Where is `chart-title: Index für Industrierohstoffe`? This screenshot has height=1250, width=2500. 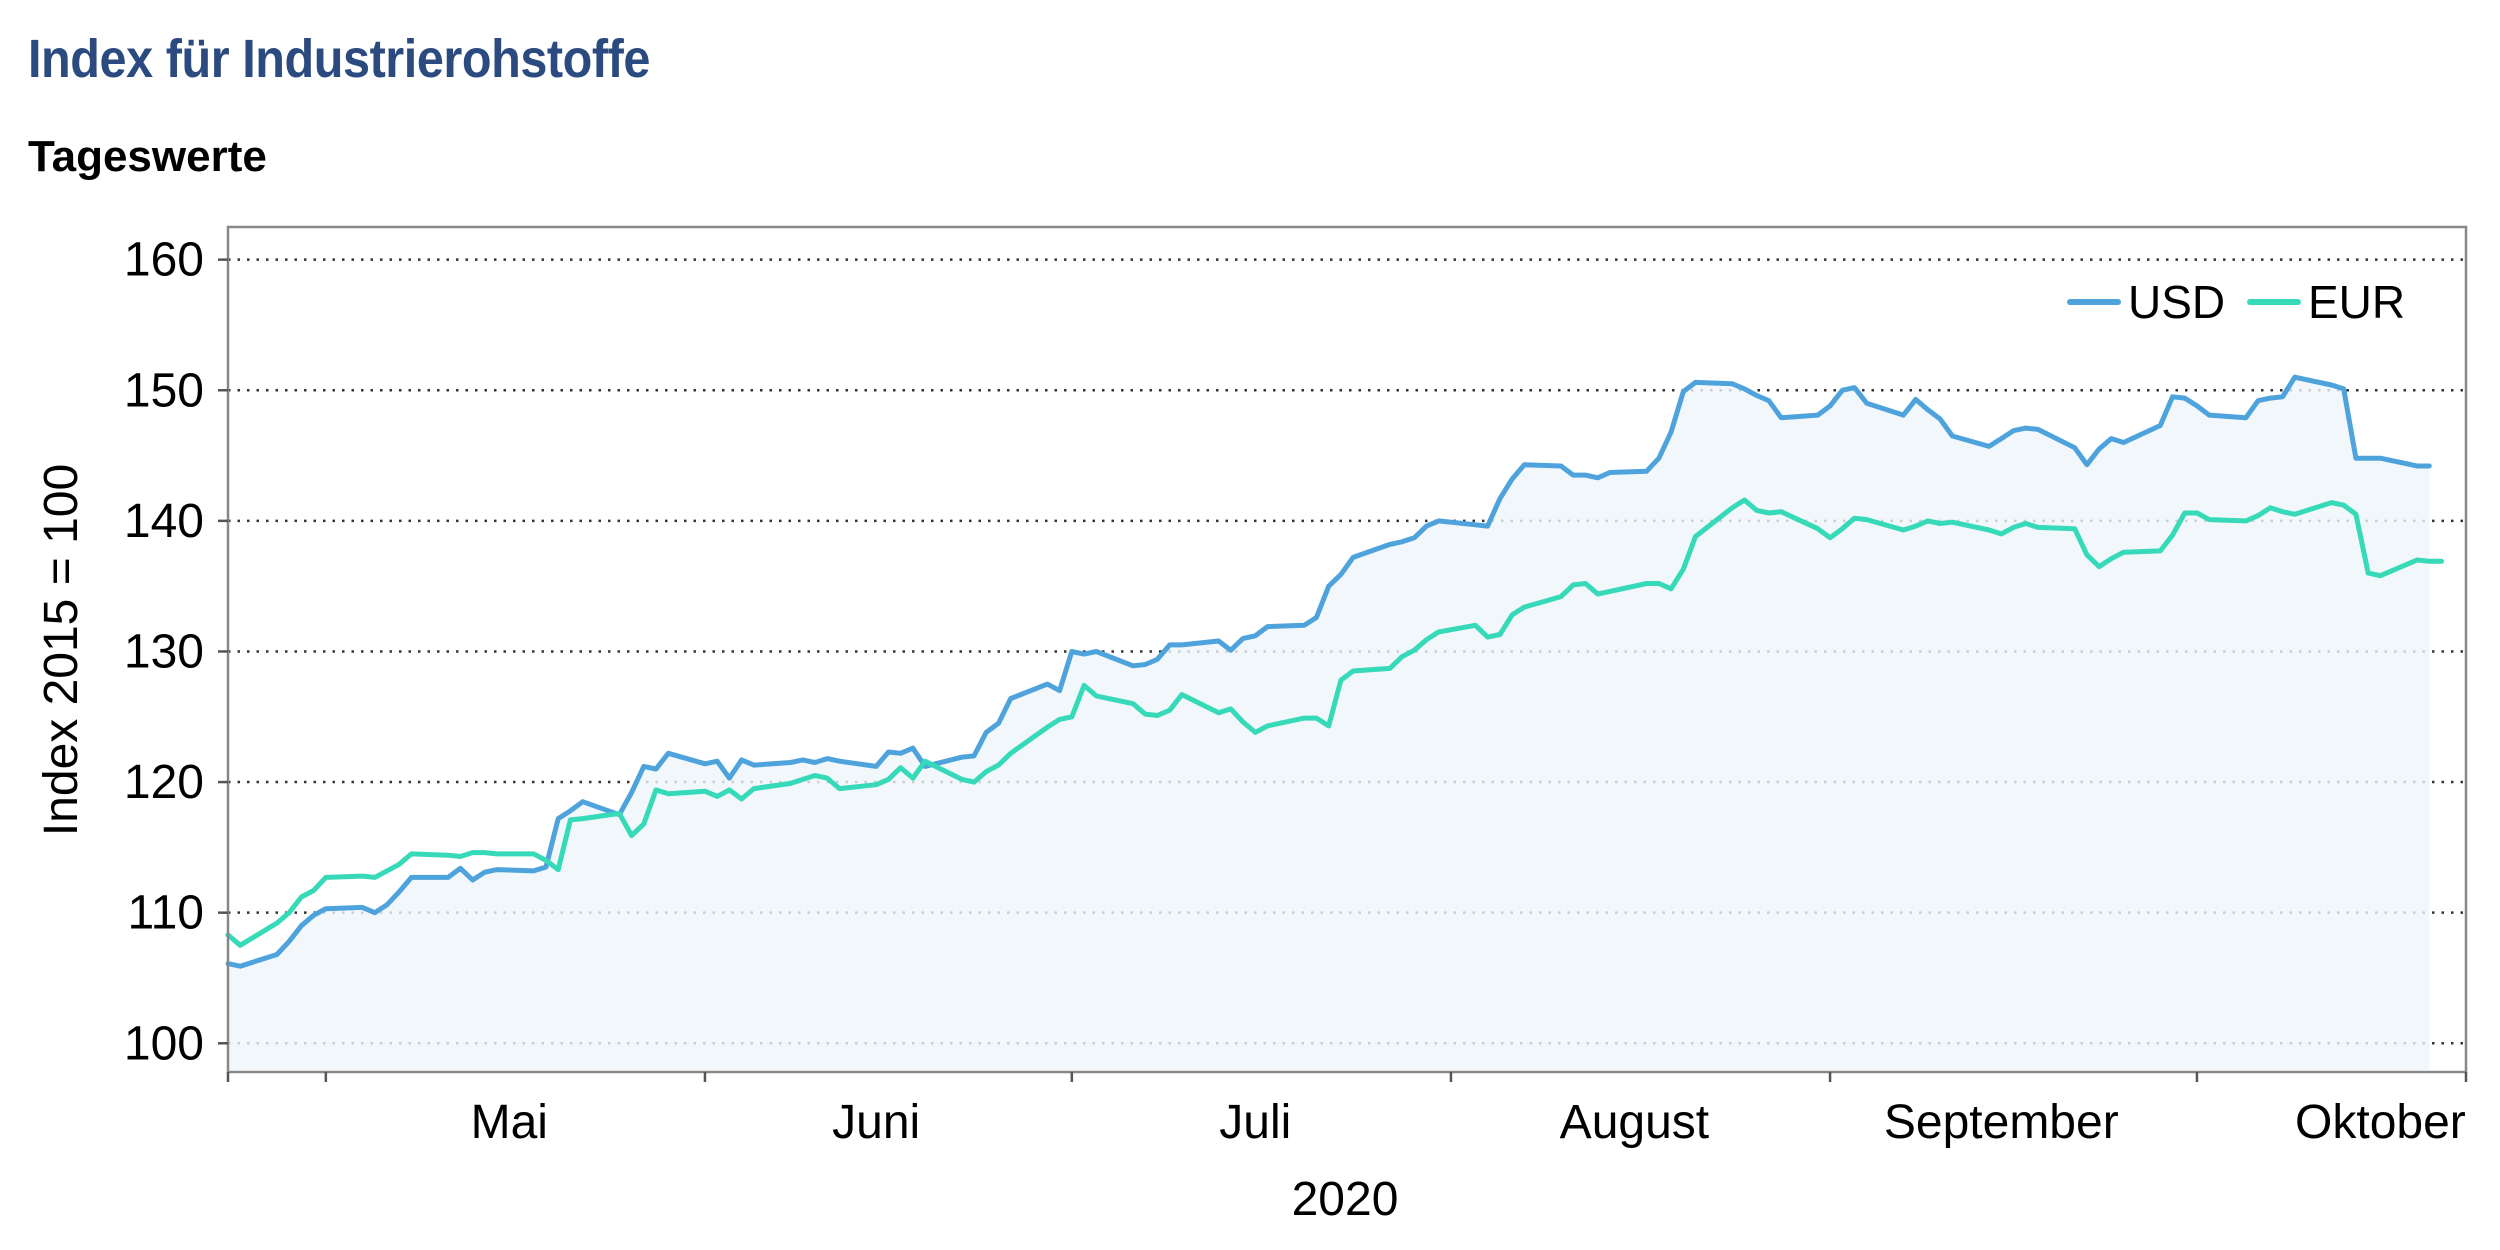
chart-title: Index für Industrierohstoffe is located at coordinates (339, 59).